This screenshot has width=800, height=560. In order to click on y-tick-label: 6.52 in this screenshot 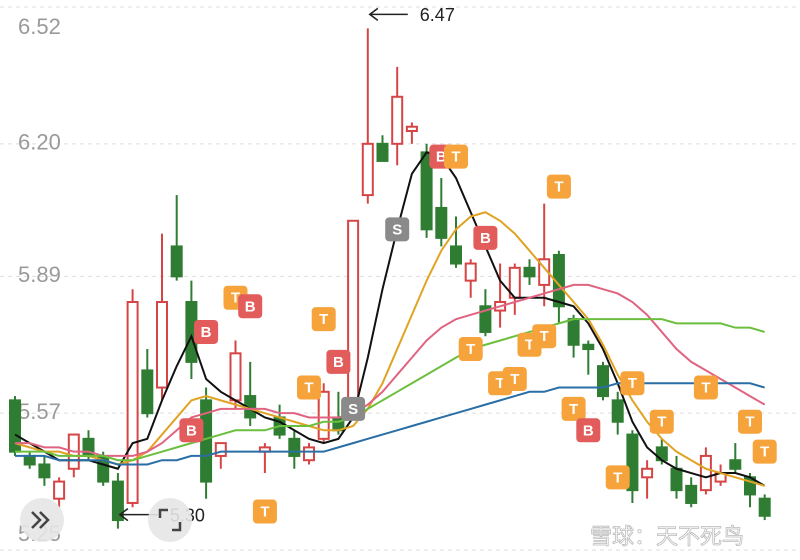, I will do `click(39, 26)`.